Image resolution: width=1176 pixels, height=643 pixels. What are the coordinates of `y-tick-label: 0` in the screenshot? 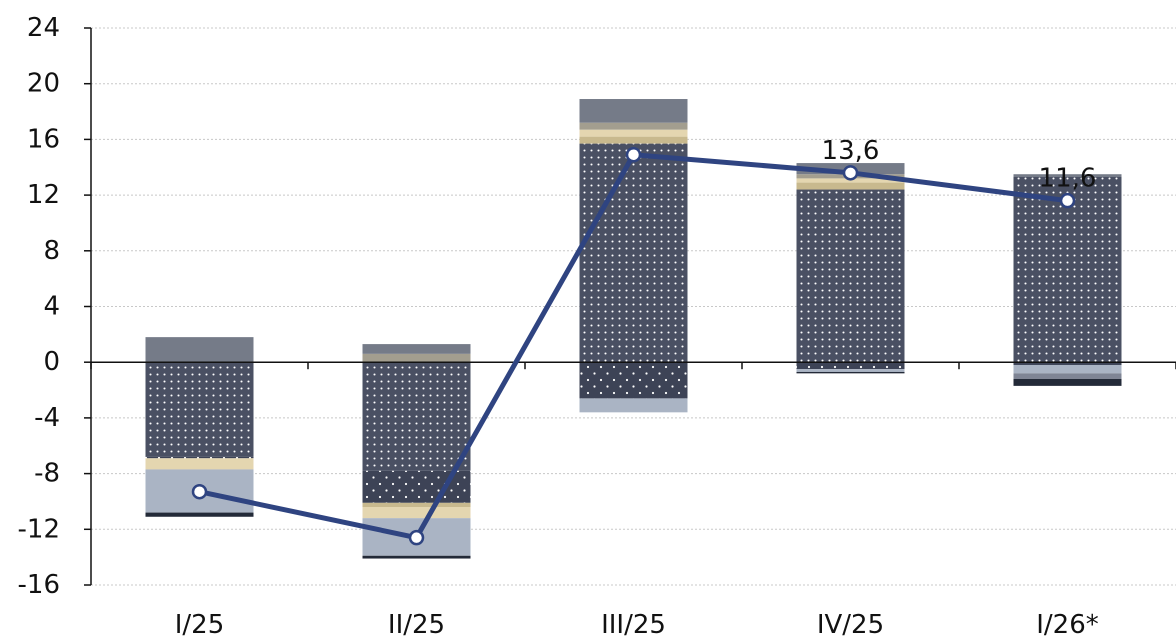 It's located at (51, 362).